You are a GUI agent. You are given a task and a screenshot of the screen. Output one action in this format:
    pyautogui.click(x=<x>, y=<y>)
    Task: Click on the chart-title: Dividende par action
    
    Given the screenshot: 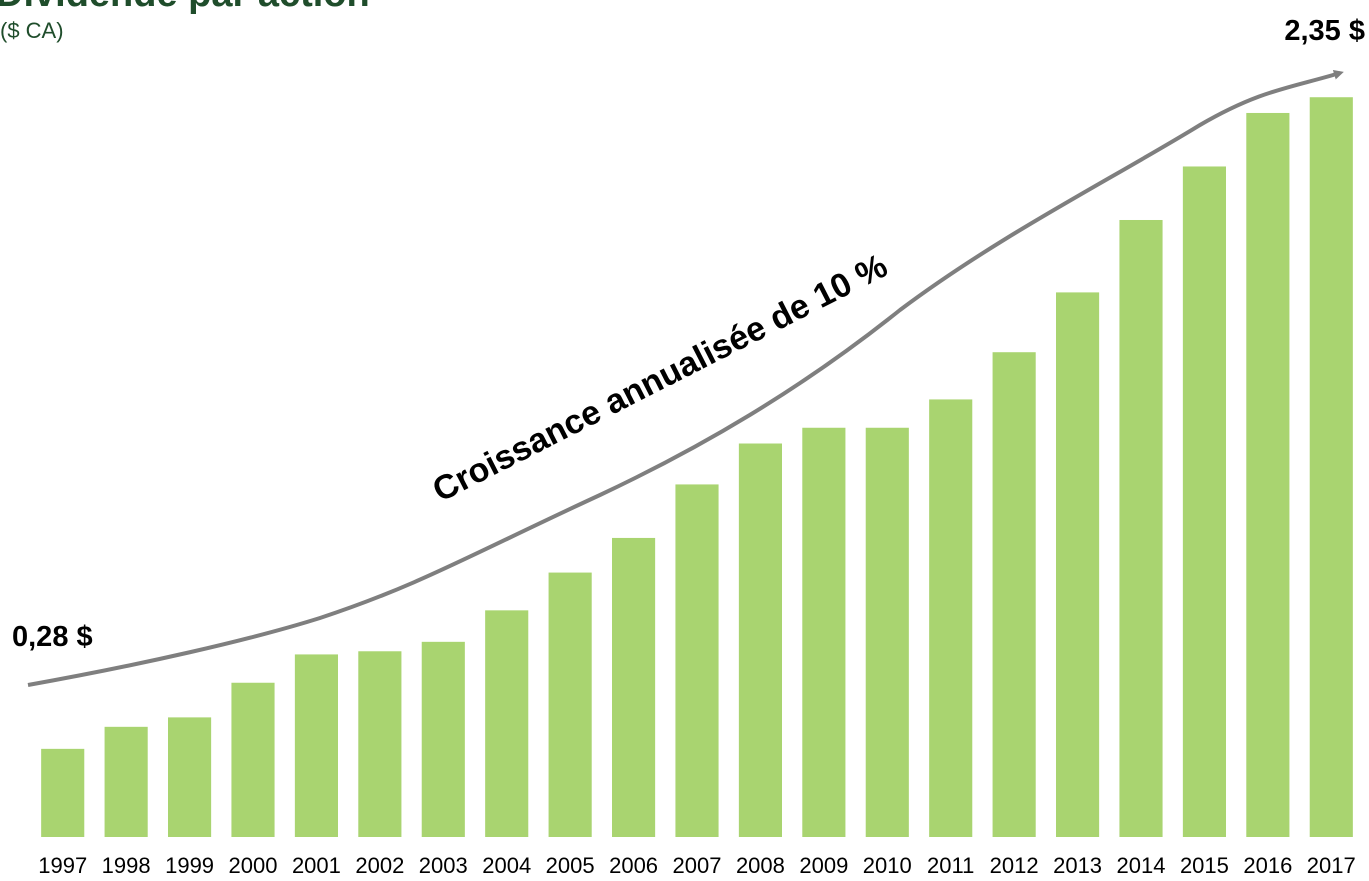 What is the action you would take?
    pyautogui.click(x=185, y=7)
    